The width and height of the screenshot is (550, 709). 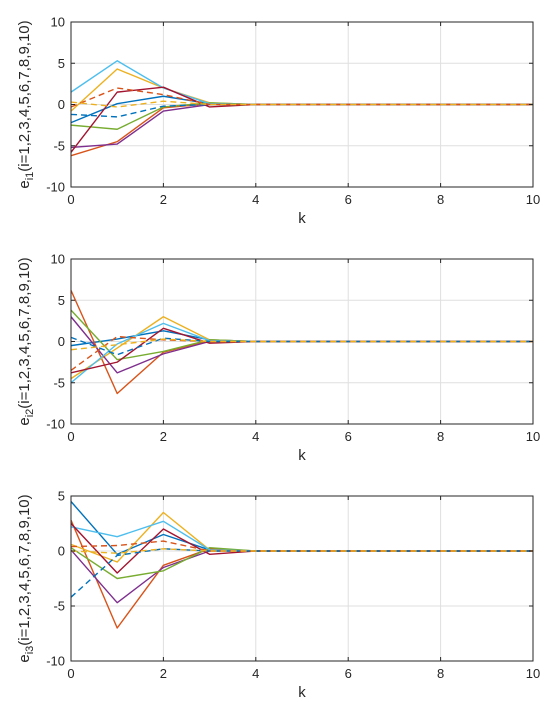 What do you see at coordinates (30, 413) in the screenshot?
I see `y-axis-label-subscript: i2` at bounding box center [30, 413].